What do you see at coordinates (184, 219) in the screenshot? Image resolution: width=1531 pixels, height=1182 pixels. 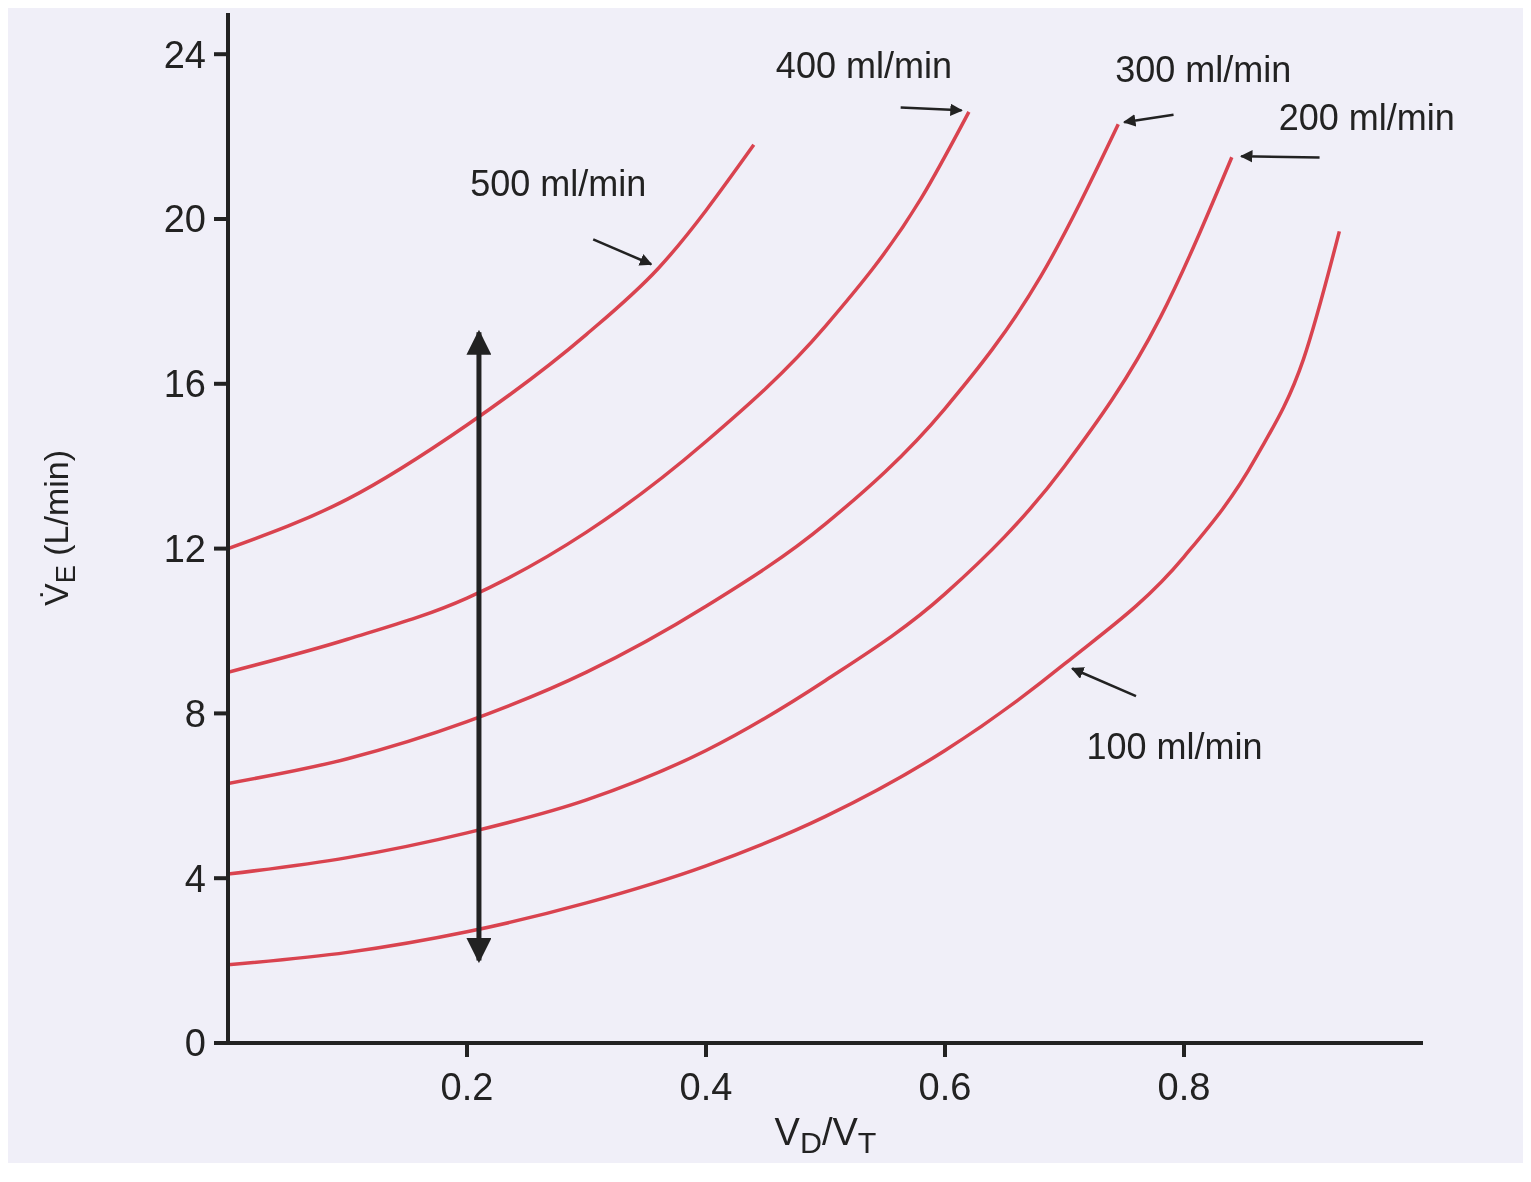 I see `y-tick-label: 20` at bounding box center [184, 219].